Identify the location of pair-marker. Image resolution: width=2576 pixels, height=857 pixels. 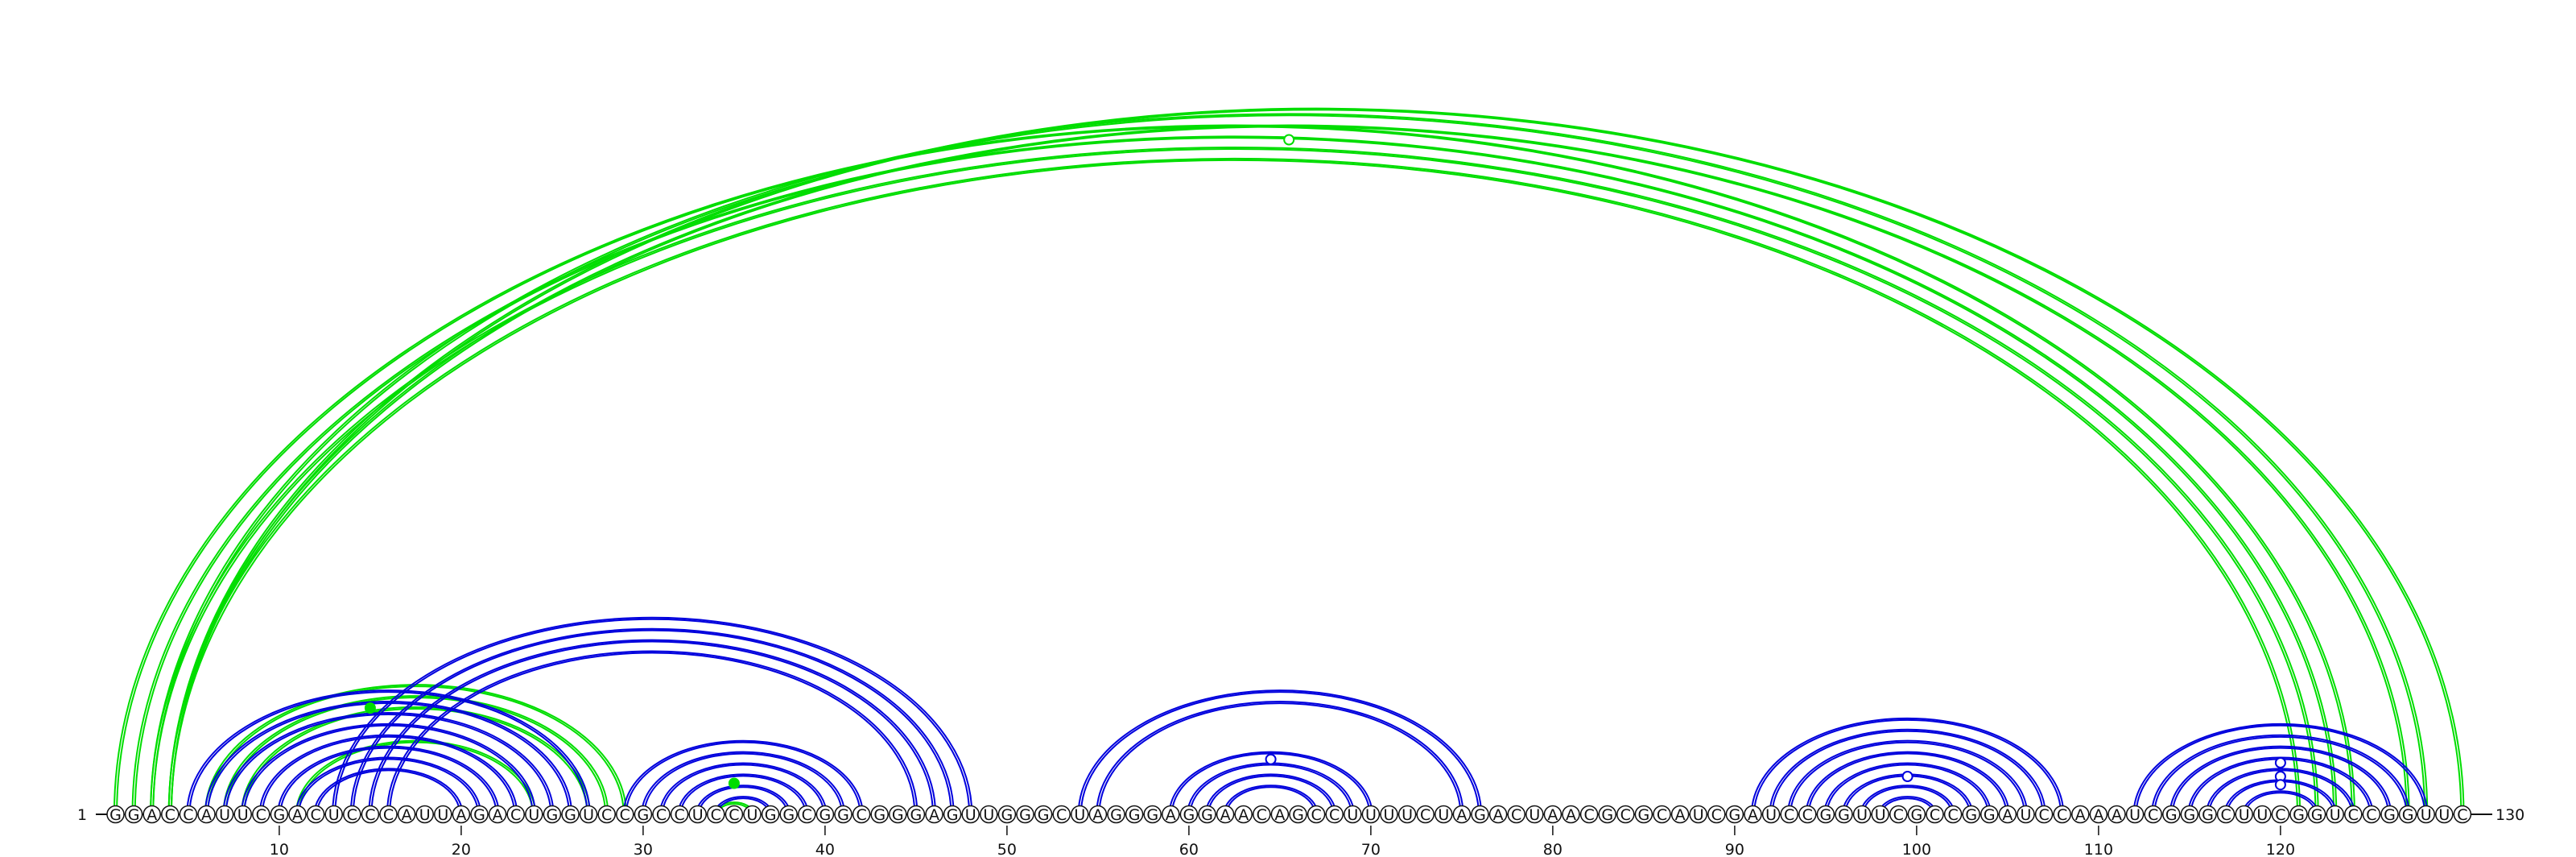
(1271, 759).